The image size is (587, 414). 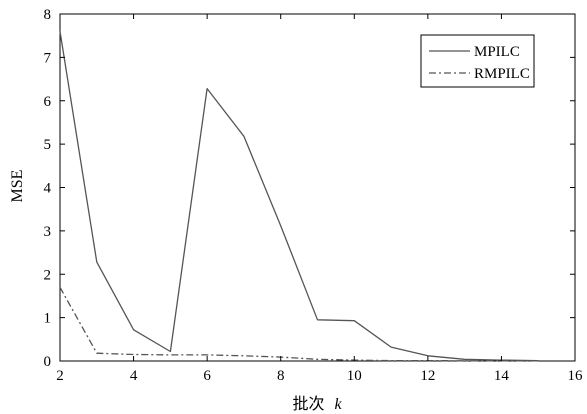 I want to click on legend: MPILC RMPILC, so click(x=477, y=61).